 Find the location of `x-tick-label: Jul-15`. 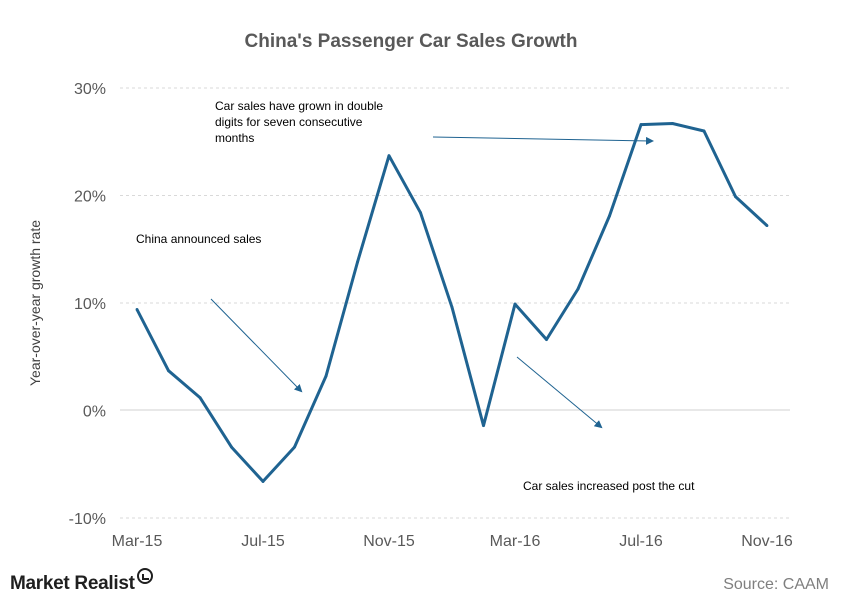

x-tick-label: Jul-15 is located at coordinates (263, 541).